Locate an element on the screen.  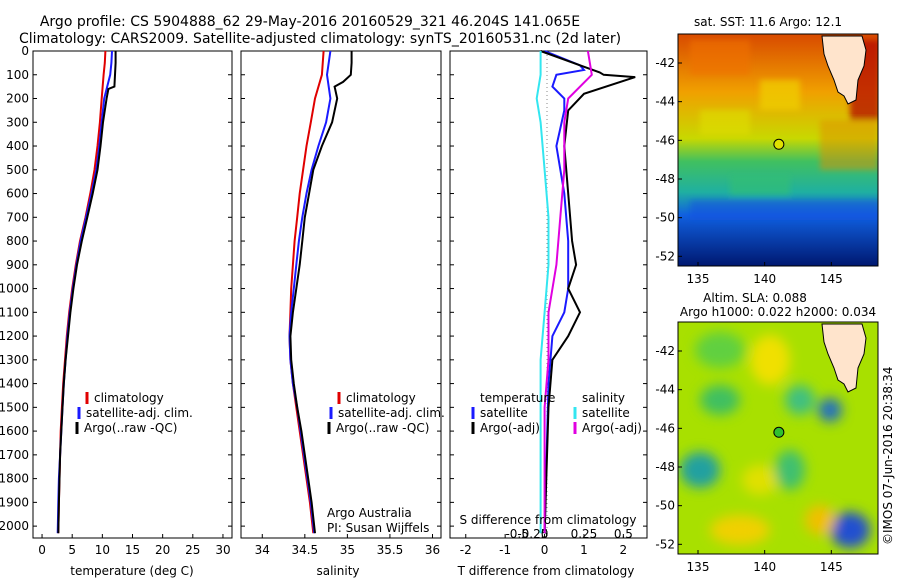
depth-tick-label: 700 is located at coordinates (17, 217).